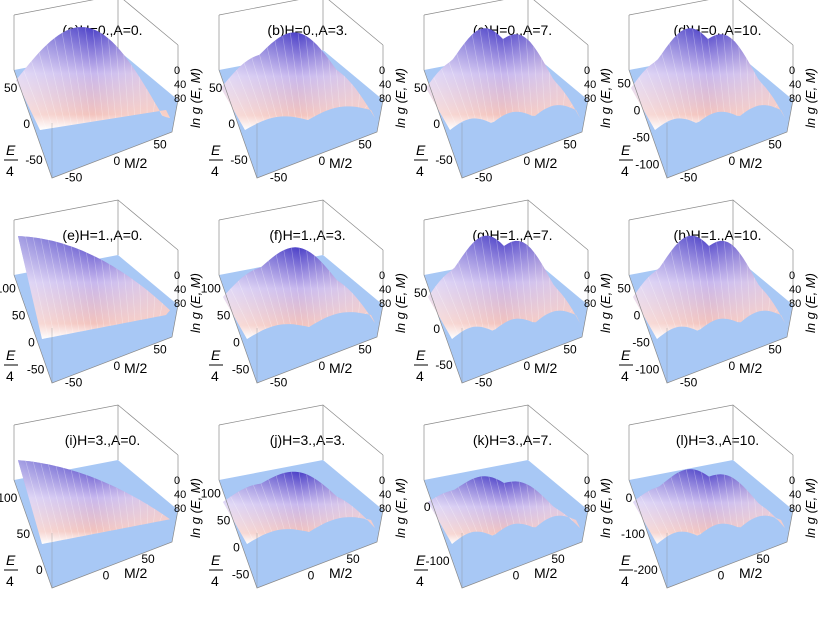 This screenshot has width=830, height=623. Describe the element at coordinates (420, 376) in the screenshot. I see `e-axis-denominator: 4` at that location.